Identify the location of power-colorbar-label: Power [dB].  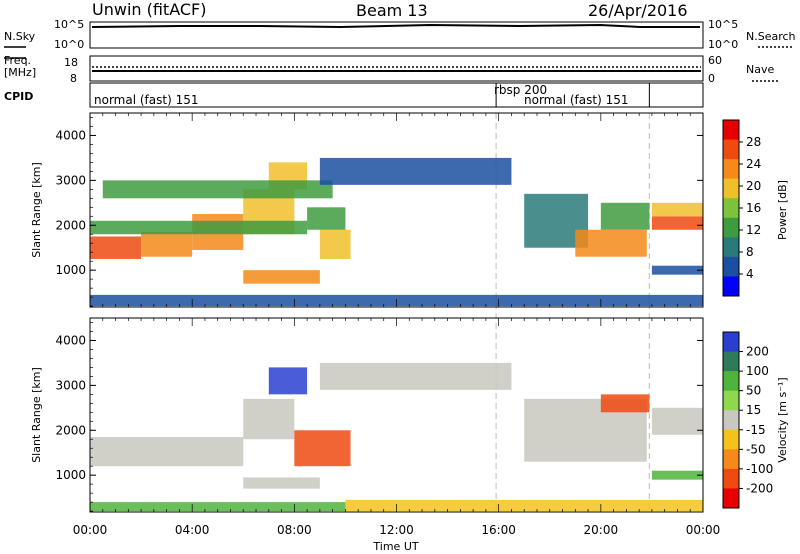
(782, 210).